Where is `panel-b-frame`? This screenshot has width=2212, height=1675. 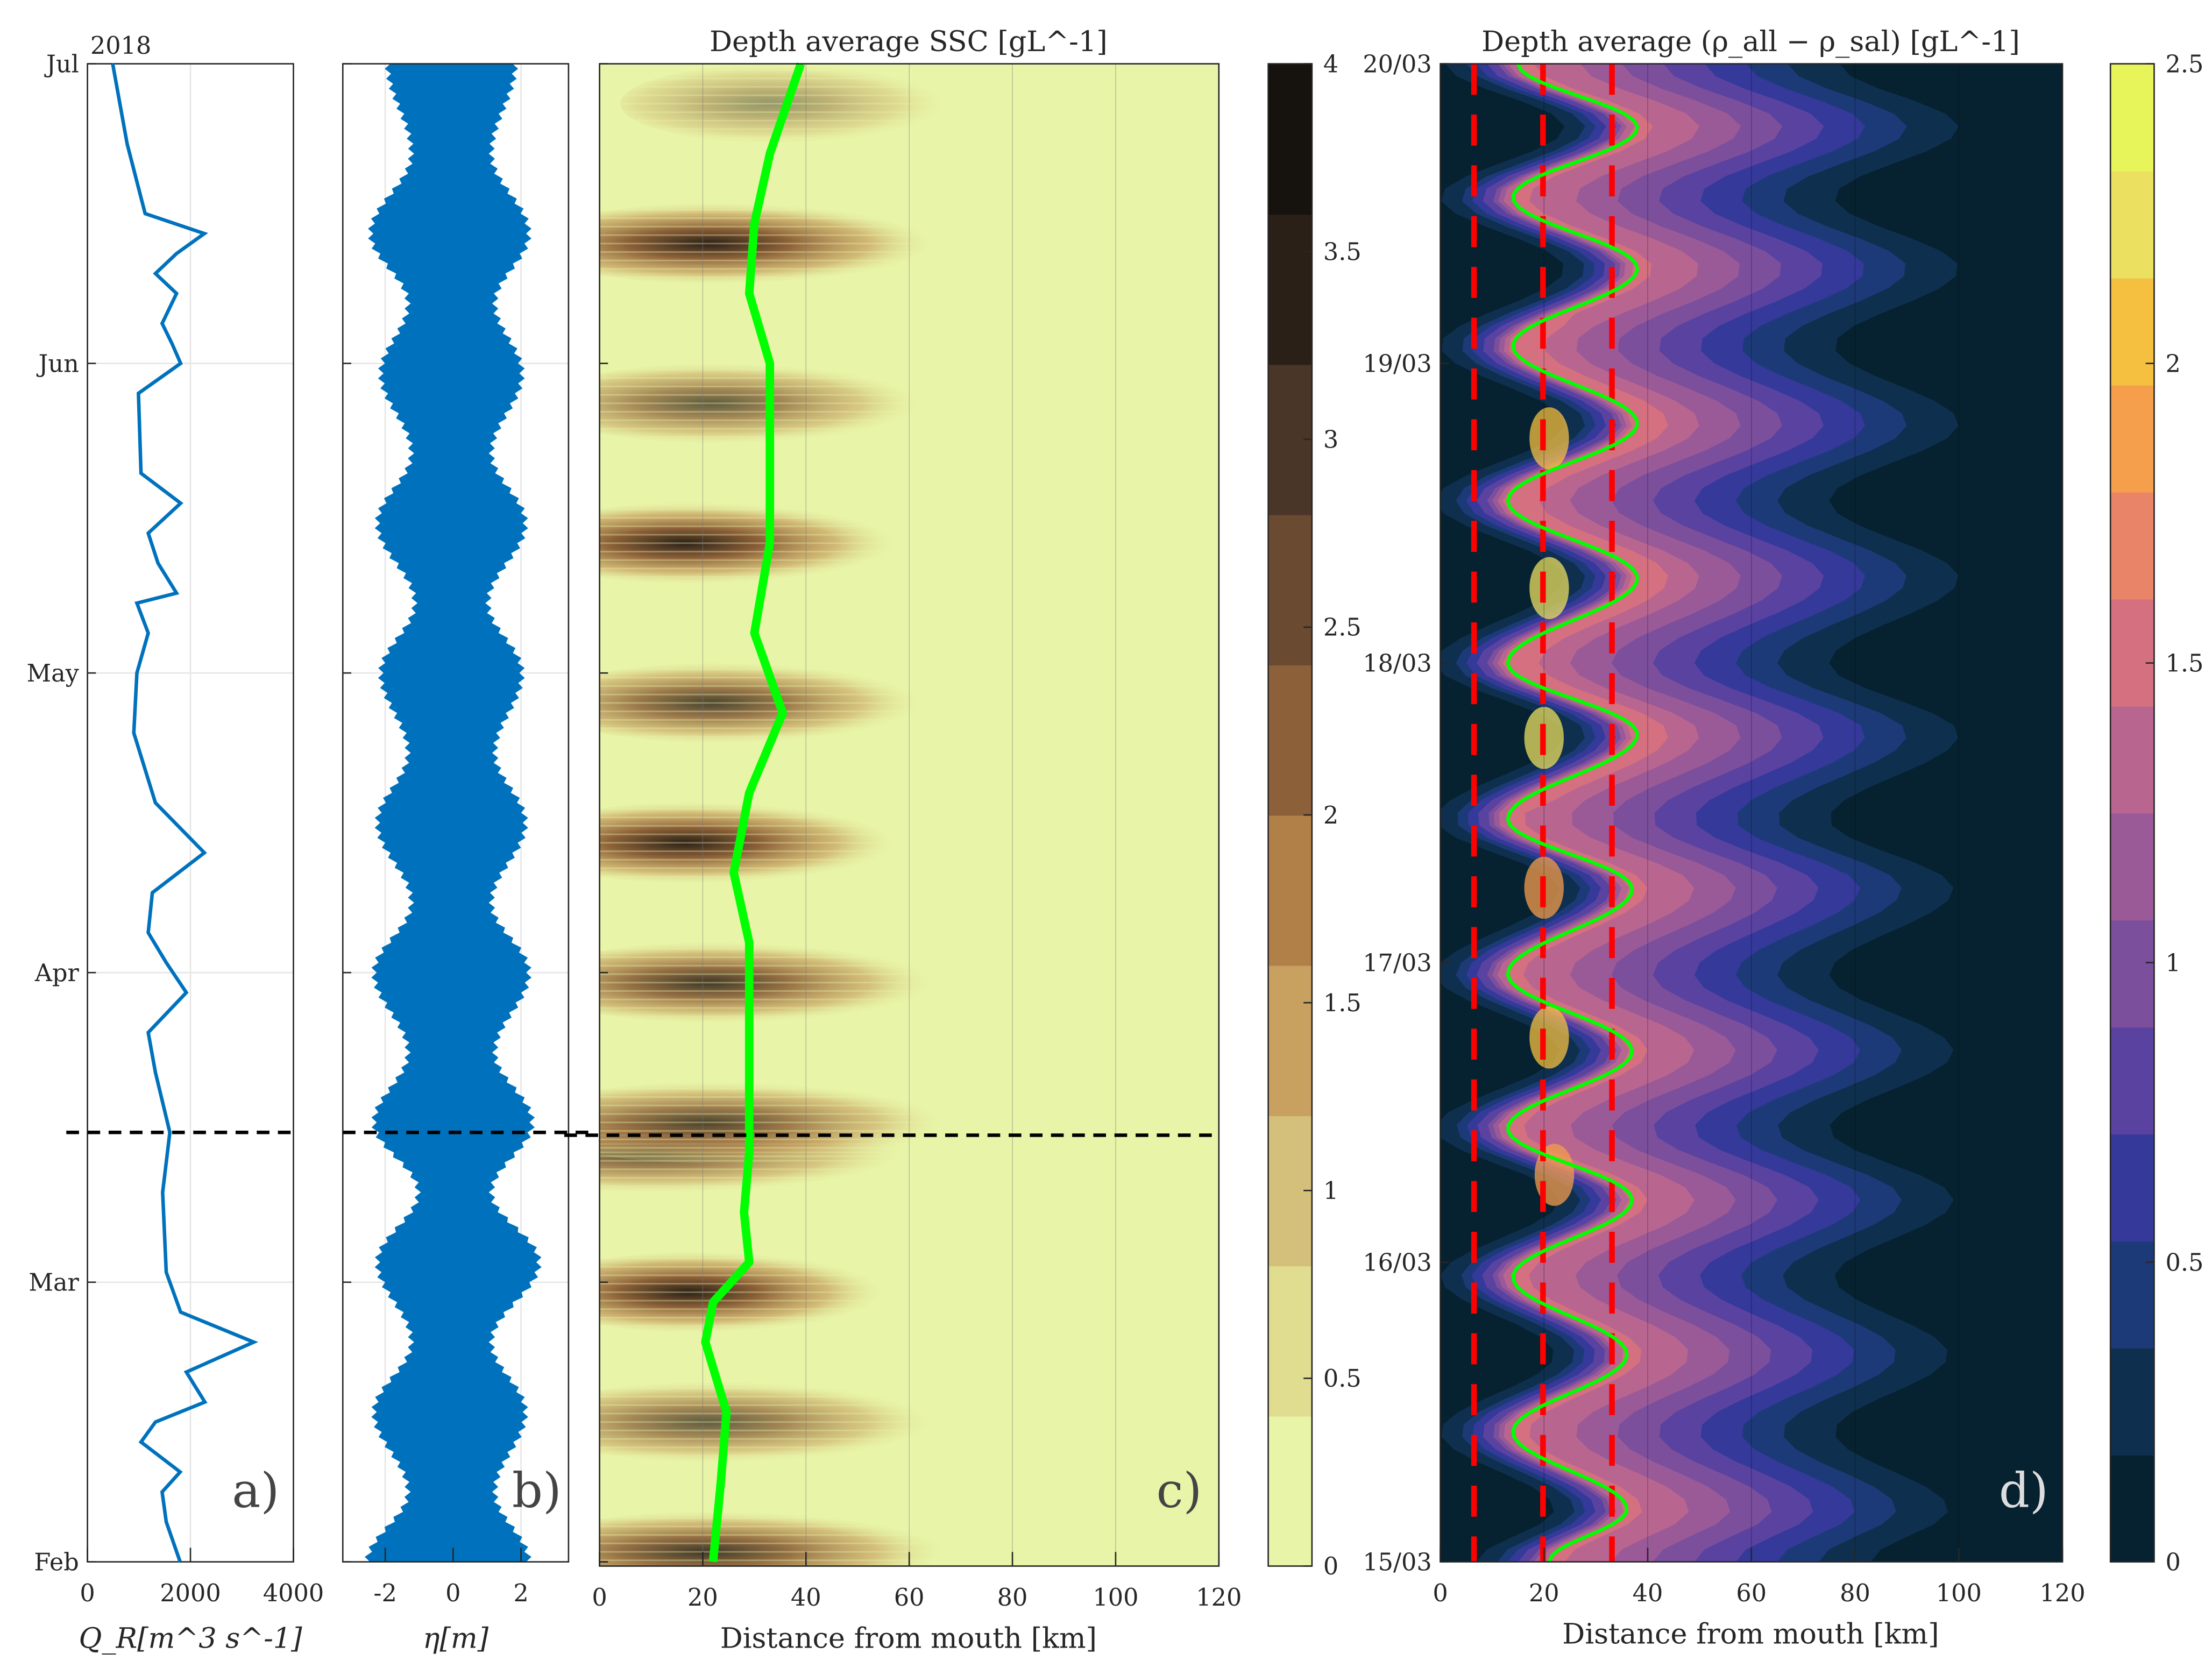 panel-b-frame is located at coordinates (456, 813).